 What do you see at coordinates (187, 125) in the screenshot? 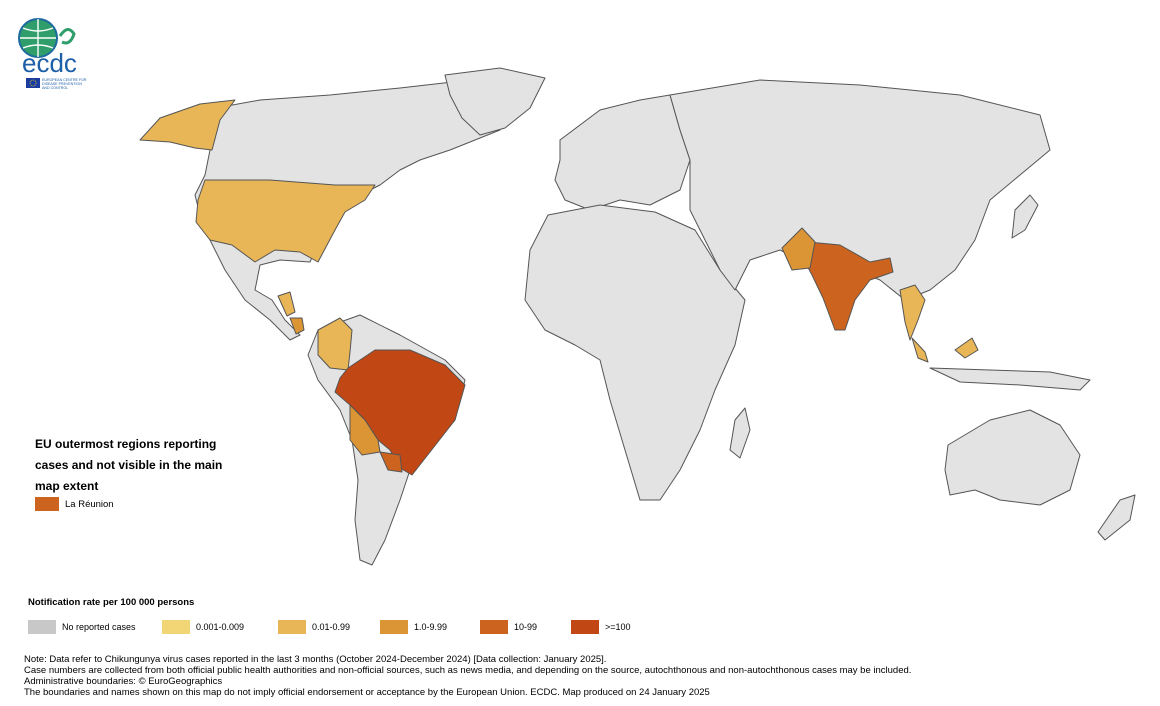
I see `map-alaska` at bounding box center [187, 125].